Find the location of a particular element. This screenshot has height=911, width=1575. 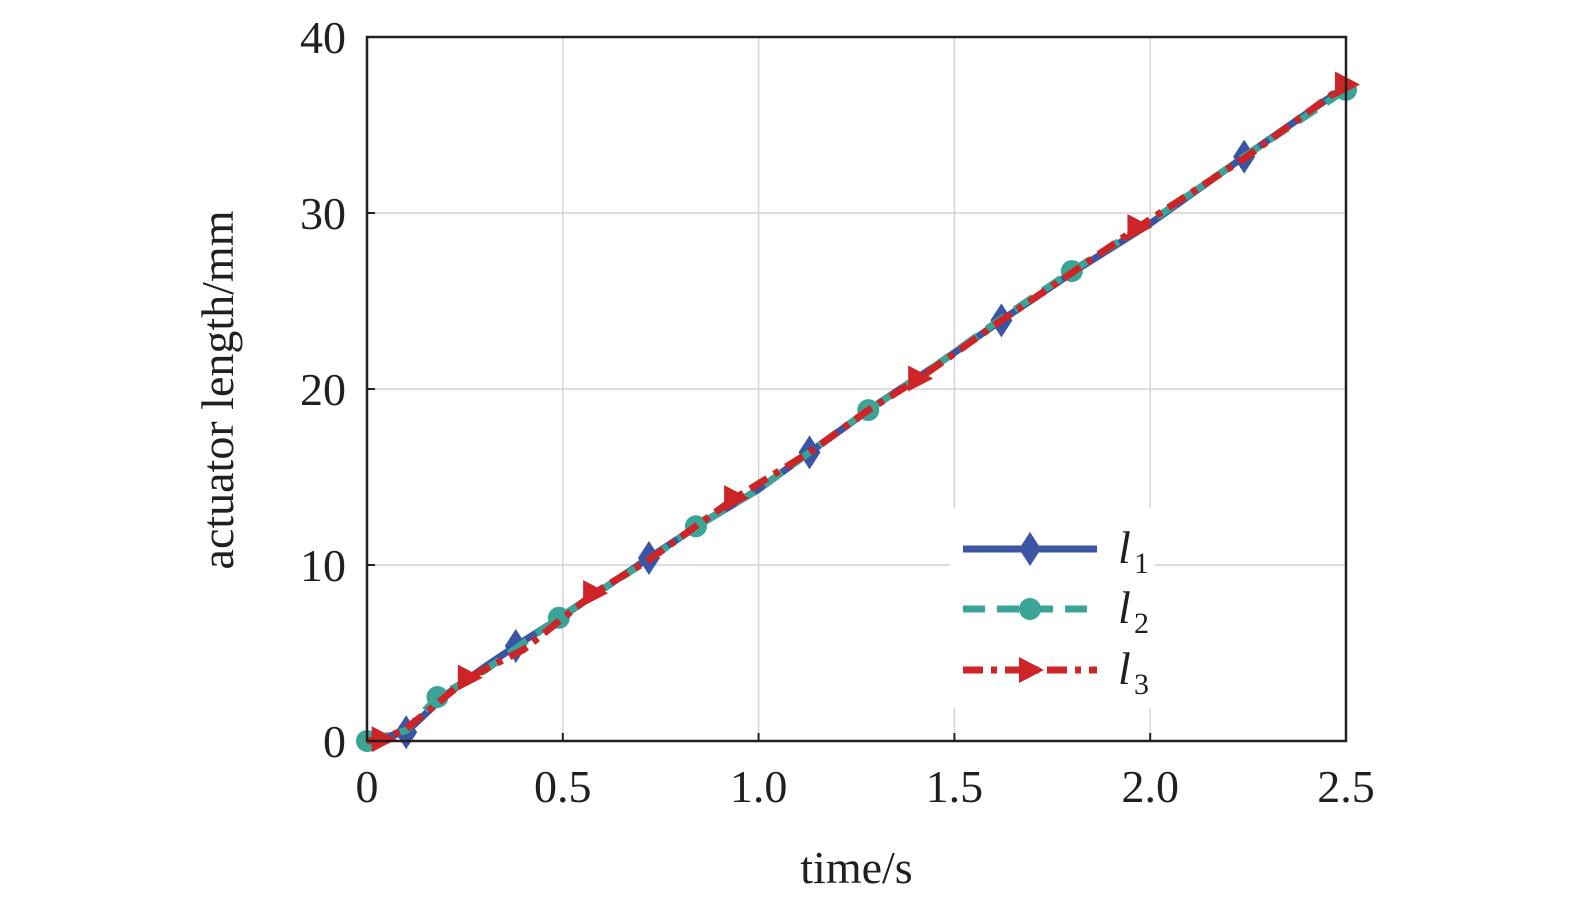

x-tick-label: 1.5 is located at coordinates (955, 786).